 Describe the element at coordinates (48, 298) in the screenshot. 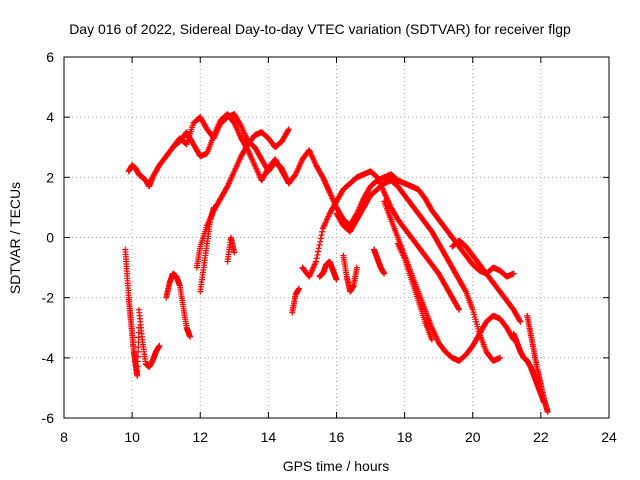

I see `y-tick-label: -2` at that location.